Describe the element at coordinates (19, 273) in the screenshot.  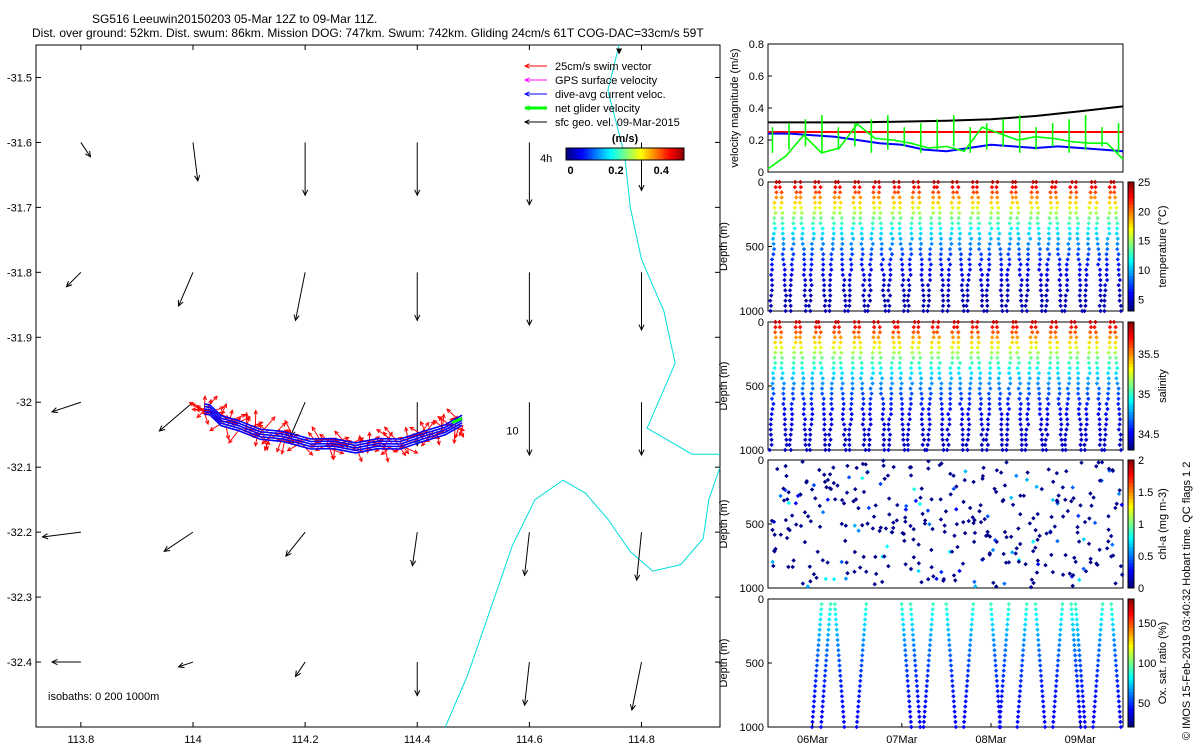
I see `map-y-tick-label: -31.8` at that location.